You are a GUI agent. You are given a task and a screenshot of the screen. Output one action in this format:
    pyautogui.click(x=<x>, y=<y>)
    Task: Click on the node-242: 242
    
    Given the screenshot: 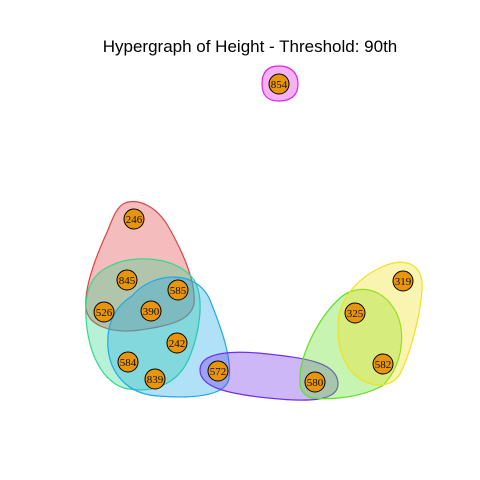 What is the action you would take?
    pyautogui.click(x=177, y=343)
    